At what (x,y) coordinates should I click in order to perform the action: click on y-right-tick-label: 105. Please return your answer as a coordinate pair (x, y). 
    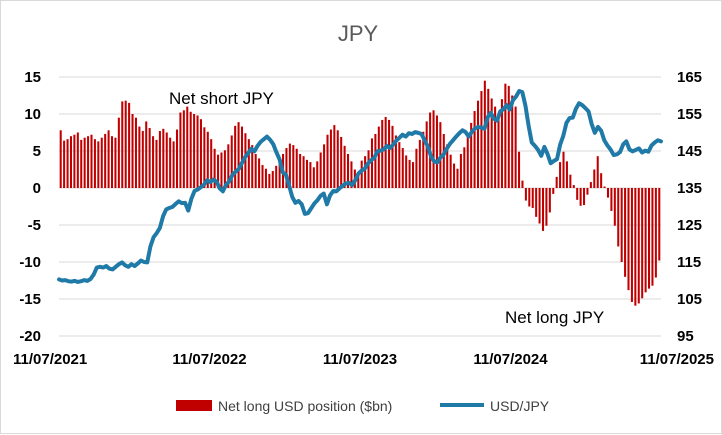
    Looking at the image, I should click on (689, 299).